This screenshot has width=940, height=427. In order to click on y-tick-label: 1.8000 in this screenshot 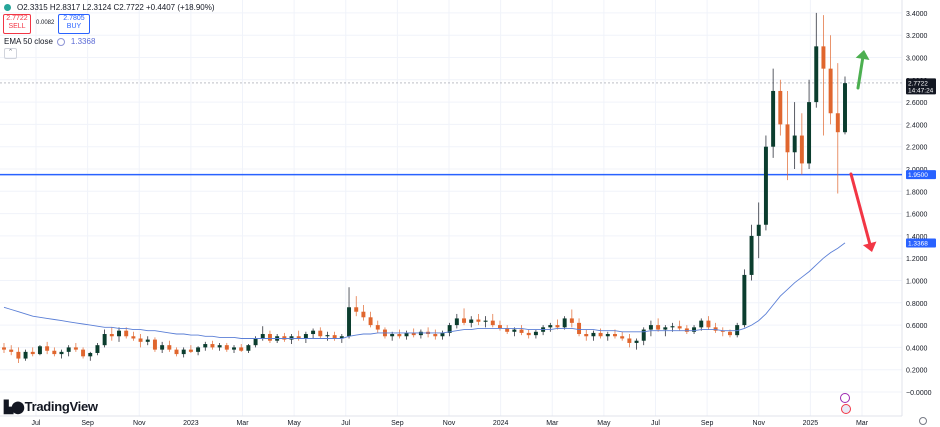, I will do `click(917, 192)`.